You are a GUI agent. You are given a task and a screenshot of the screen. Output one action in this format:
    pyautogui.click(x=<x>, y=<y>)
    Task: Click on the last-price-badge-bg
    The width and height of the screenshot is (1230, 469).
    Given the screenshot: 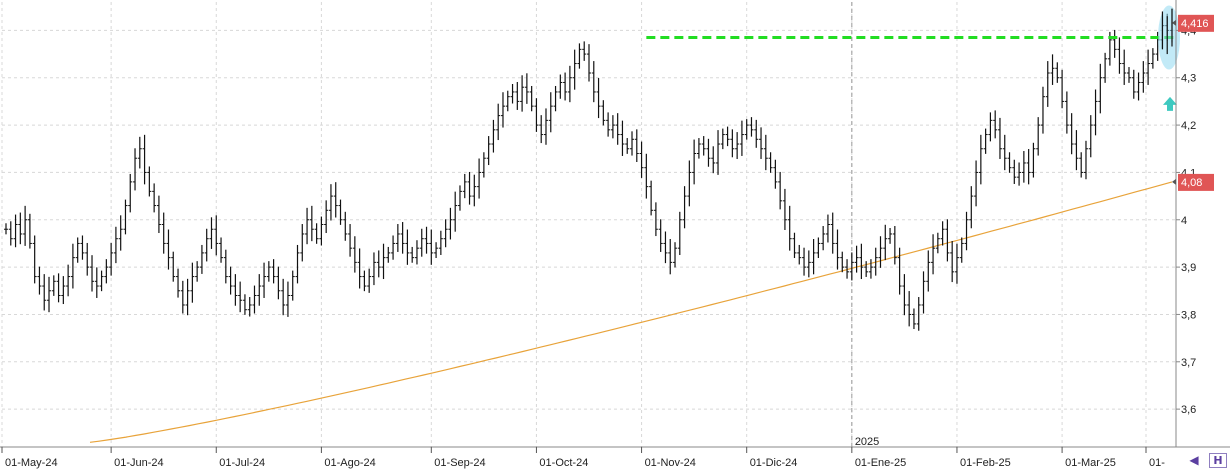 What is the action you would take?
    pyautogui.click(x=1196, y=23)
    